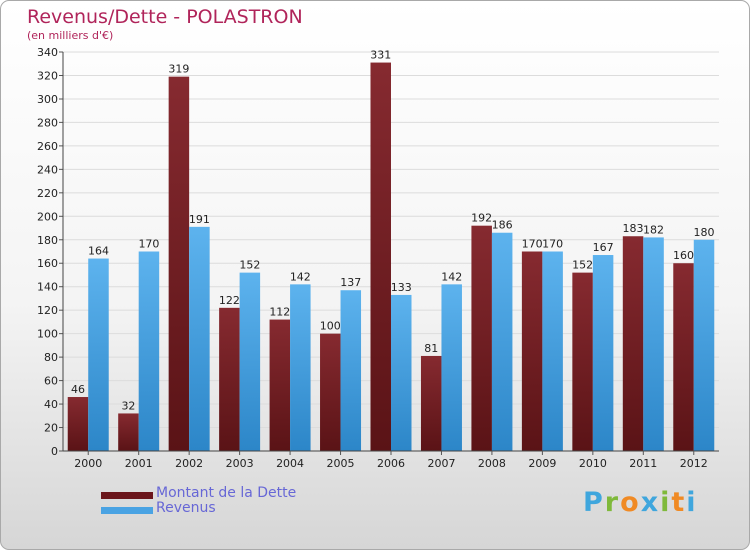  What do you see at coordinates (47, 193) in the screenshot?
I see `y-tick-label: 220` at bounding box center [47, 193].